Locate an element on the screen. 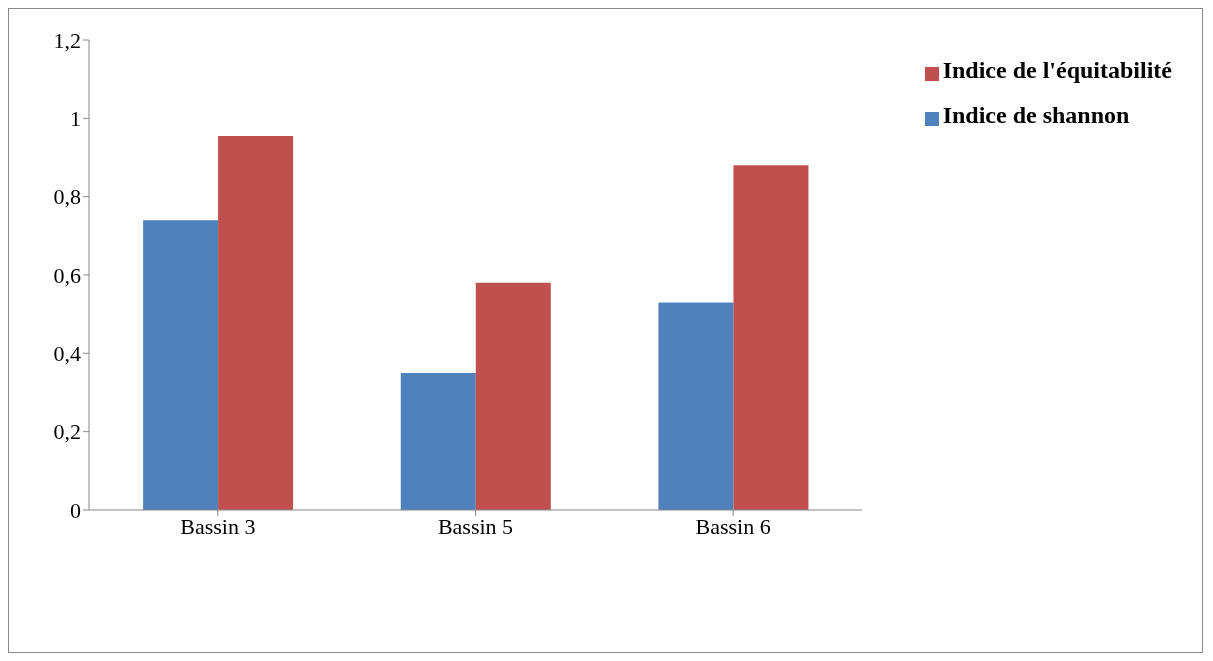  y-tick-label: 1 is located at coordinates (75, 119).